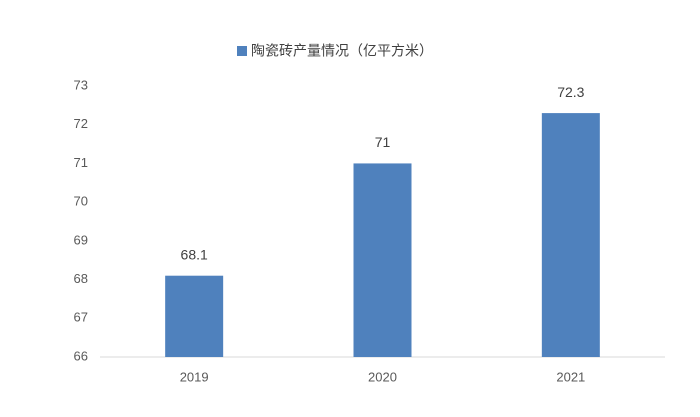 This screenshot has height=417, width=700. What do you see at coordinates (570, 92) in the screenshot?
I see `data-label: 72.3` at bounding box center [570, 92].